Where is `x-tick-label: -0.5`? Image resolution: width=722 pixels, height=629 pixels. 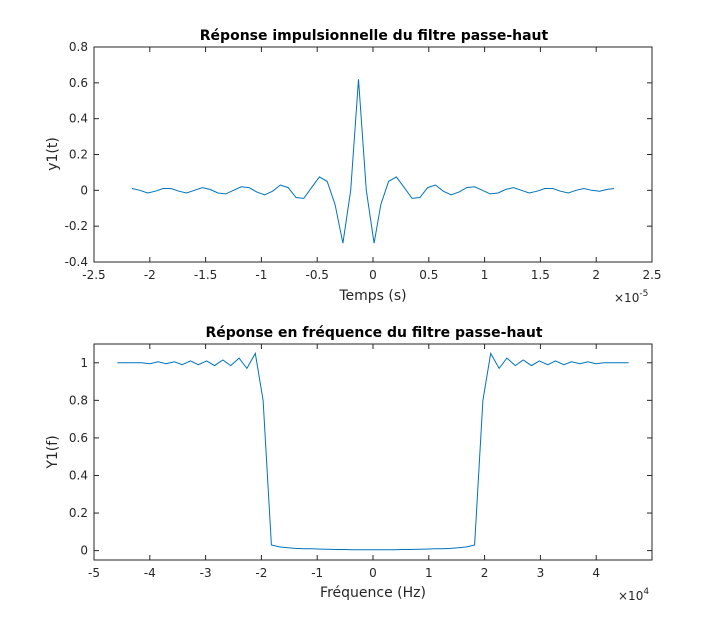
x-tick-label: -0.5 is located at coordinates (316, 275).